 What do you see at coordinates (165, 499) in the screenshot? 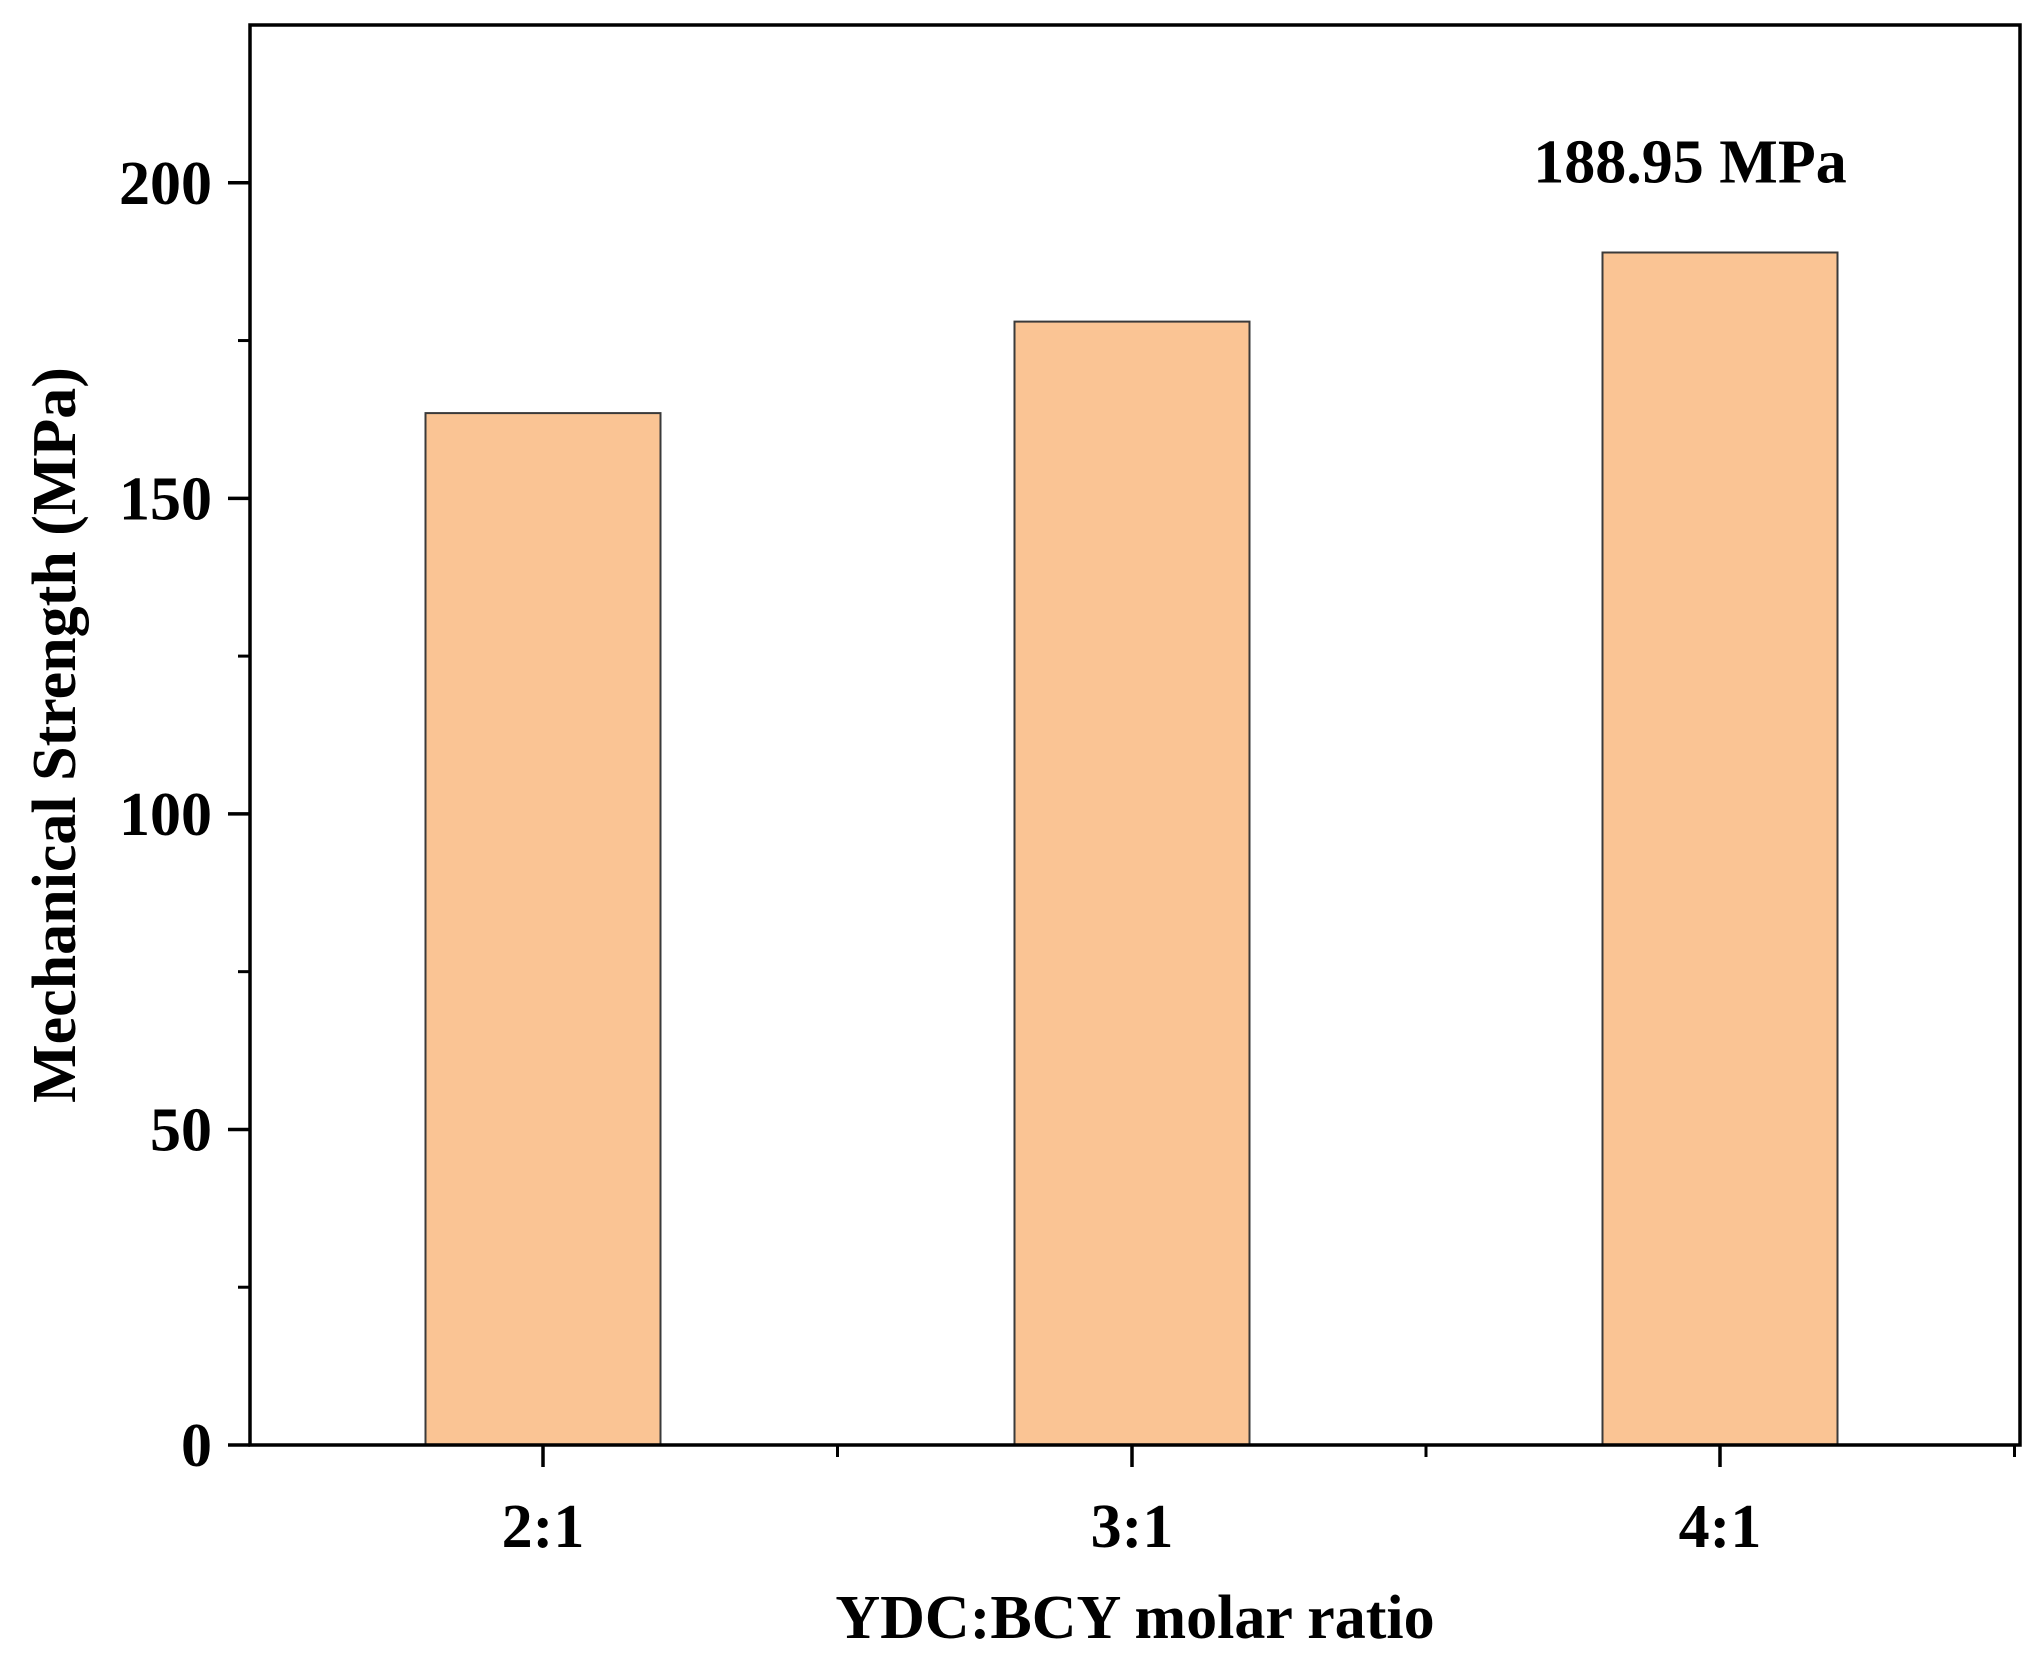
I see `y-tick-label: 150` at bounding box center [165, 499].